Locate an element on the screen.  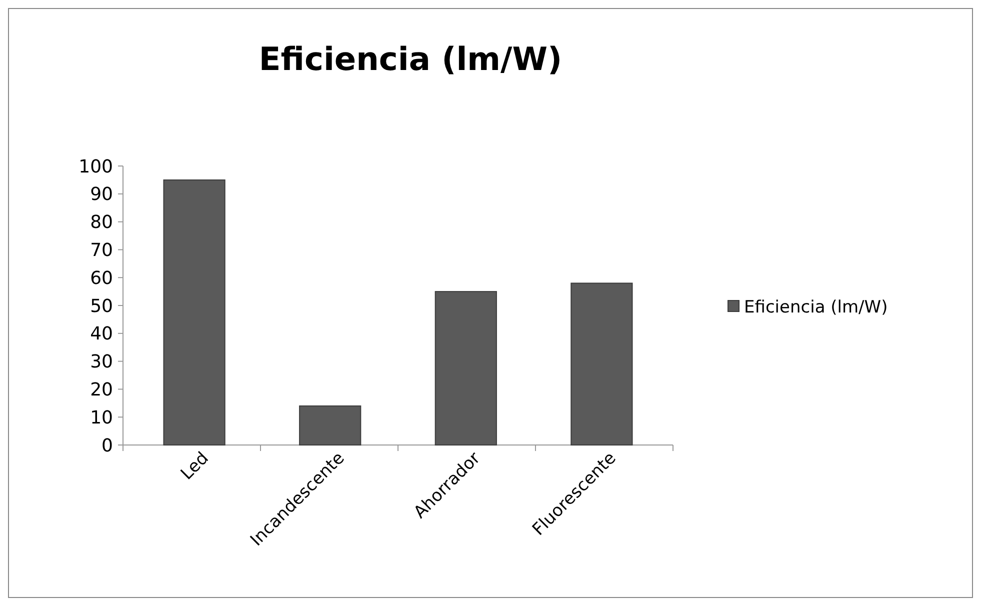
y-tick-label: 100 is located at coordinates (95, 167).